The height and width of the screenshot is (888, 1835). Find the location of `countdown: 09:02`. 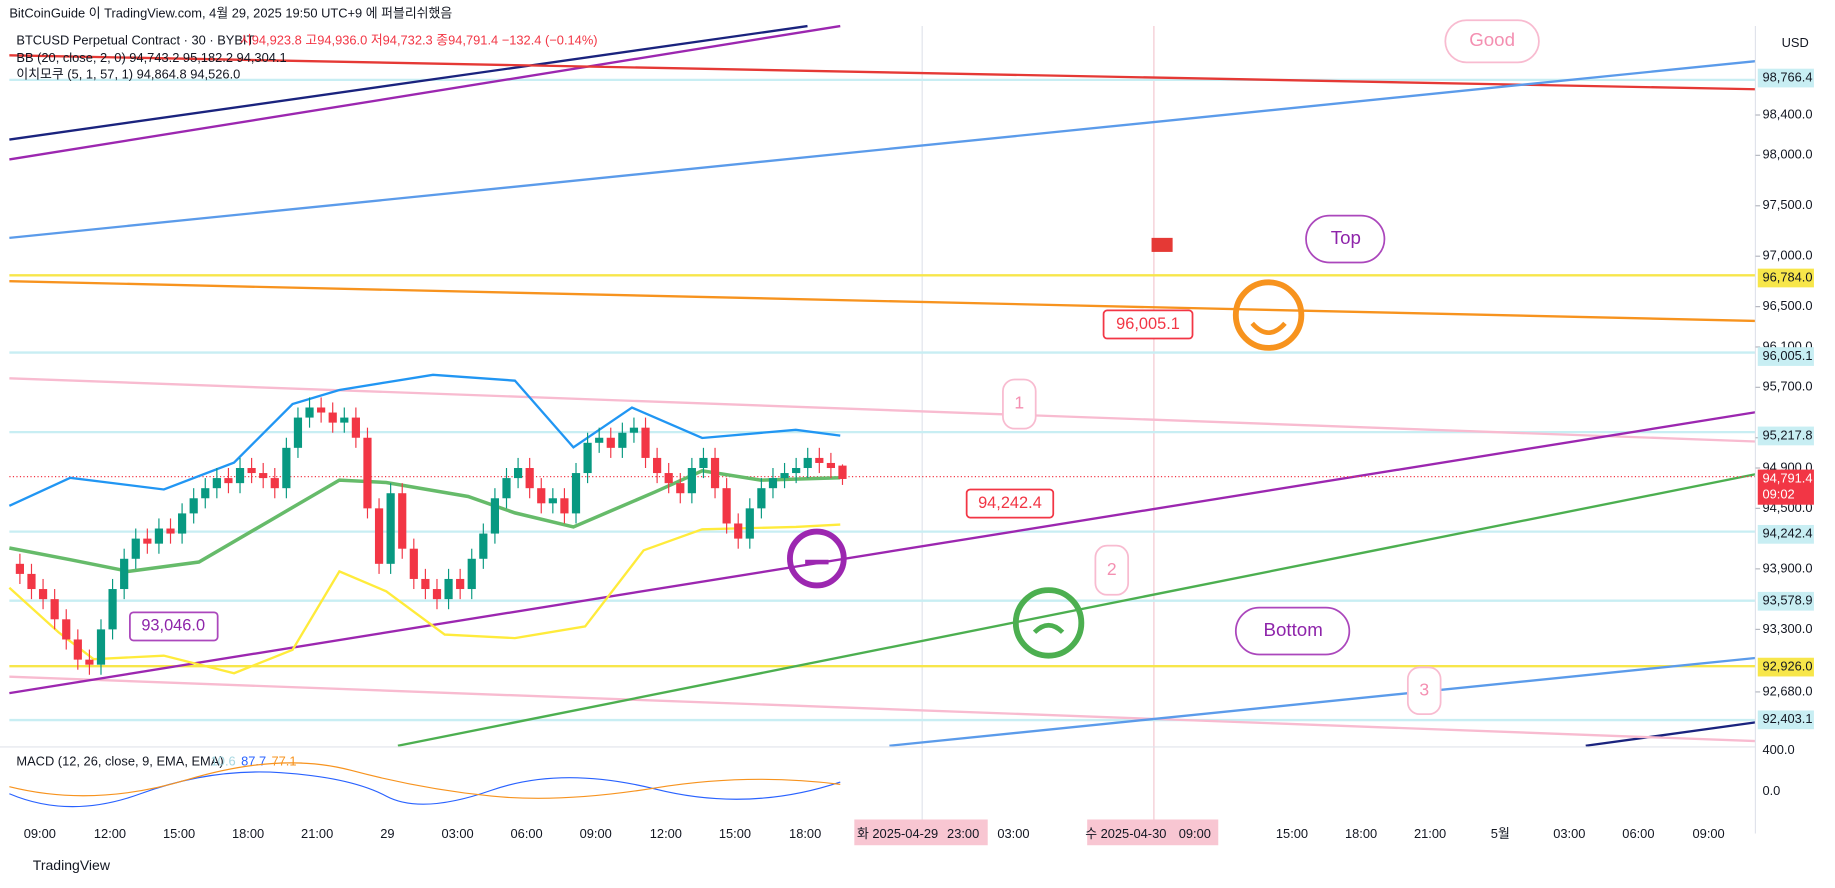

countdown: 09:02 is located at coordinates (1778, 494).